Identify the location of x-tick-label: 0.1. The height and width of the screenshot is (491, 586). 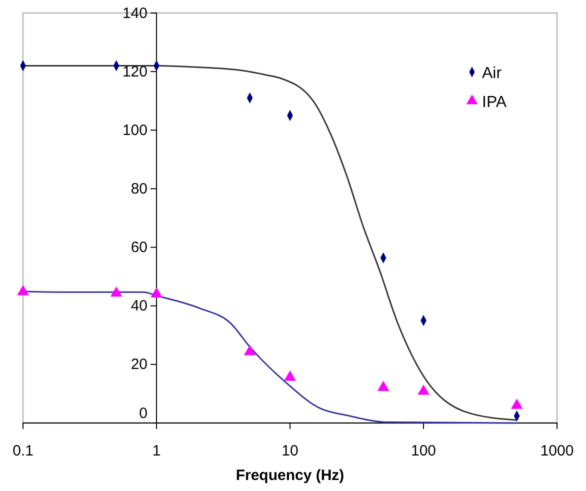
(23, 451).